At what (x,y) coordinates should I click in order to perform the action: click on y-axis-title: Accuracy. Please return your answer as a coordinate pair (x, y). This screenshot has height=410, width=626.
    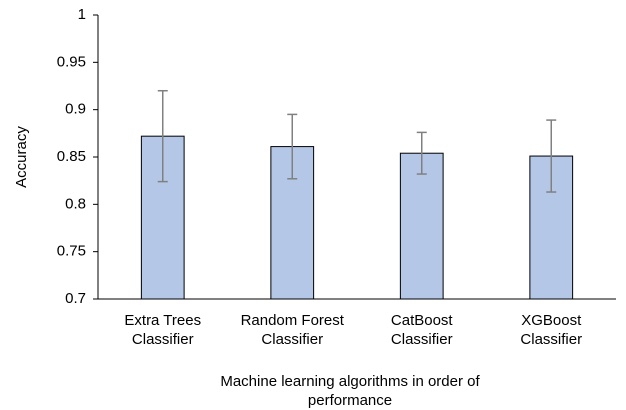
    Looking at the image, I should click on (21, 157).